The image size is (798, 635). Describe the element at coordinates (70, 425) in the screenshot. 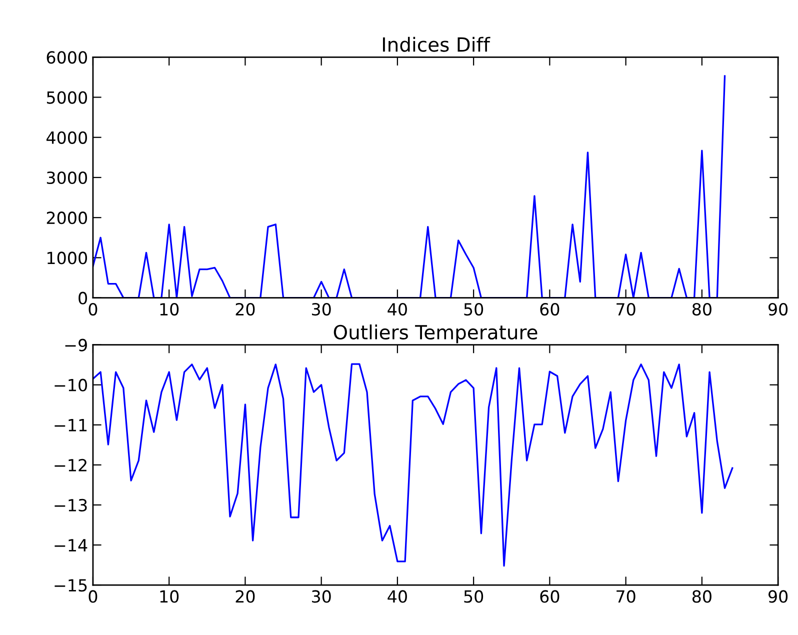

I see `y-tick-label: −11` at that location.